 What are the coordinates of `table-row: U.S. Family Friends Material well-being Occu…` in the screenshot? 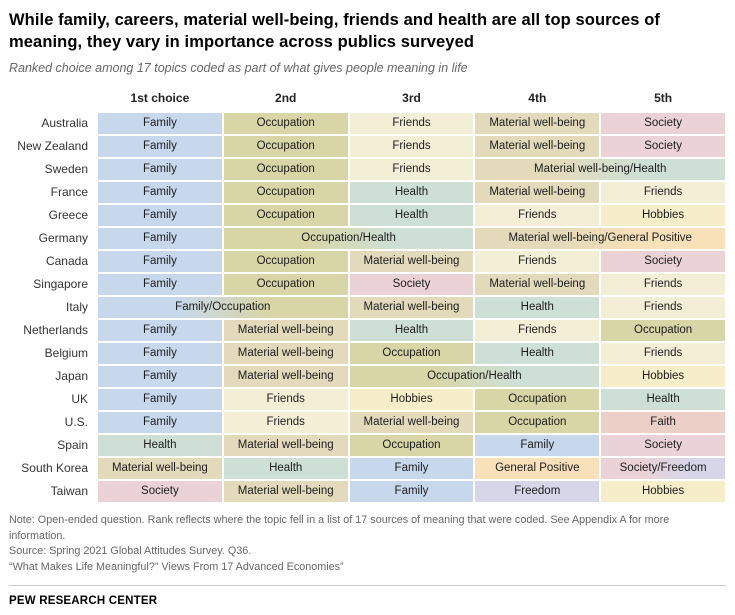 It's located at (367, 422).